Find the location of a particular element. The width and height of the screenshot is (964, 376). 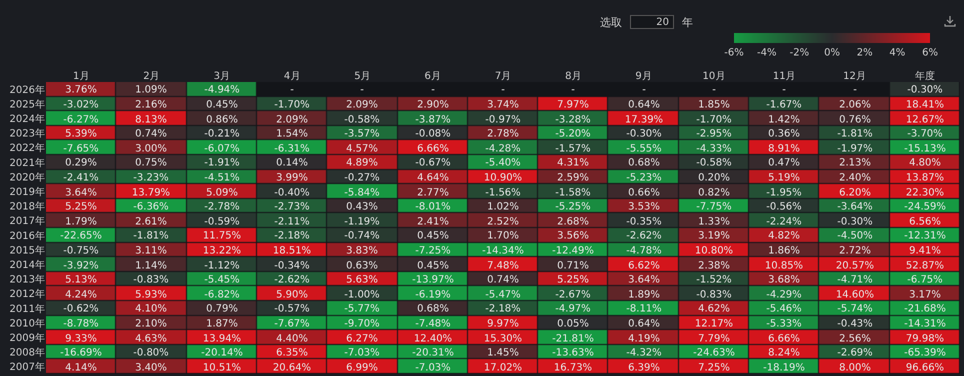

data-label: 0.75% is located at coordinates (151, 163).